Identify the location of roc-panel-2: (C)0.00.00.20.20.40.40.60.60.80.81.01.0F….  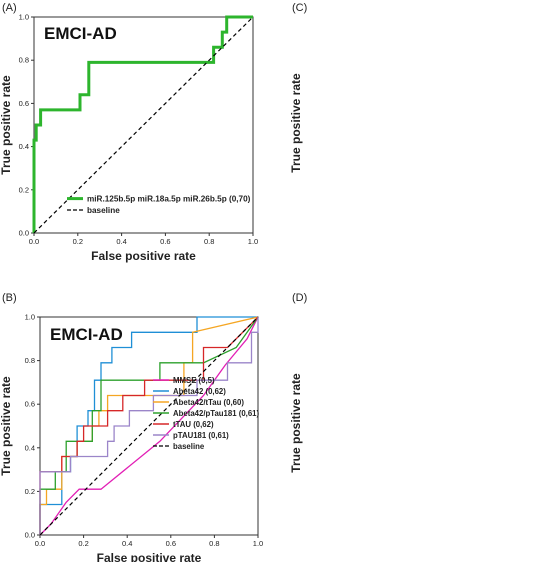
(298, 87).